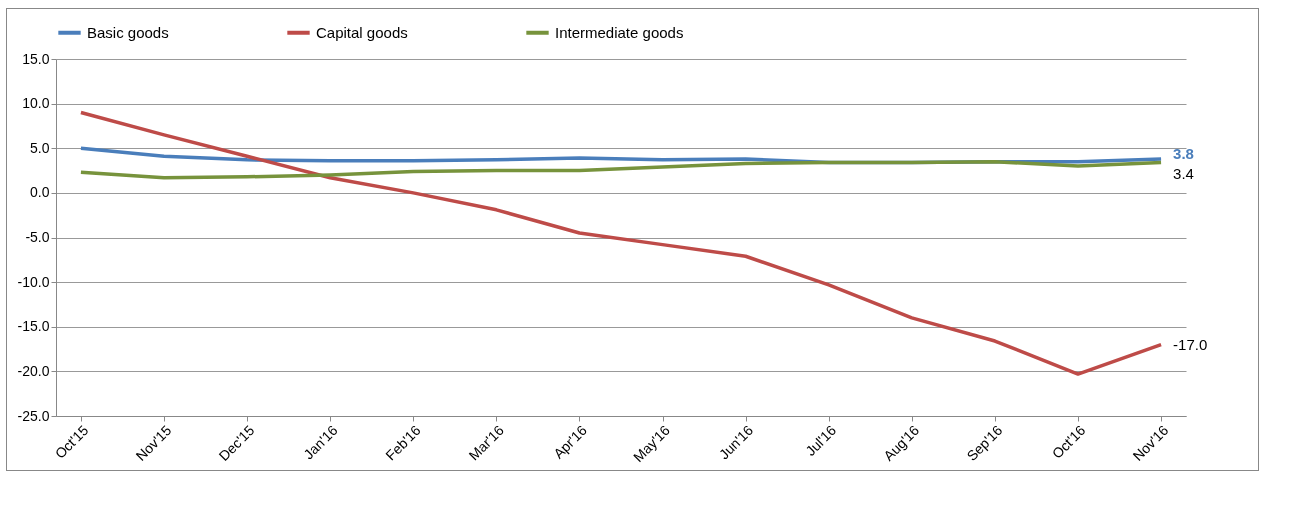 The height and width of the screenshot is (531, 1294). What do you see at coordinates (36, 103) in the screenshot?
I see `y-tick-label: 10.0` at bounding box center [36, 103].